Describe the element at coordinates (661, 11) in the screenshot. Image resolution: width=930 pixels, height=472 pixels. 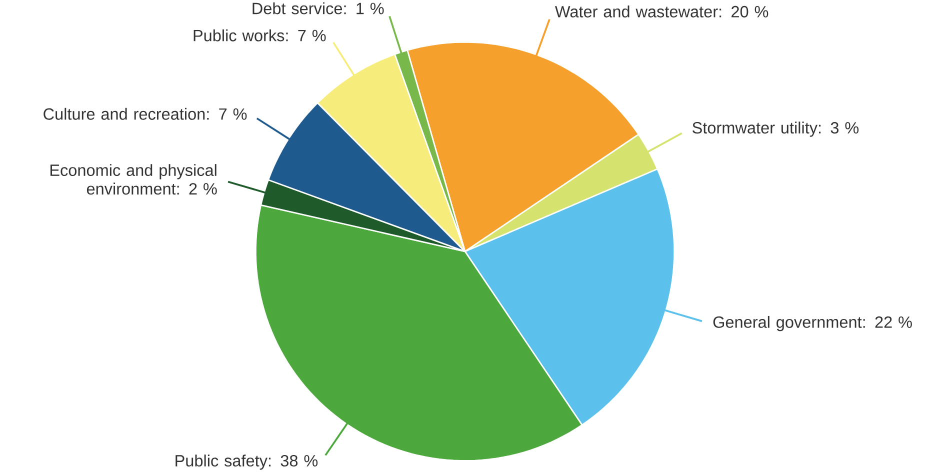
I see `slice-label: Water and wastewater: 20 %` at that location.